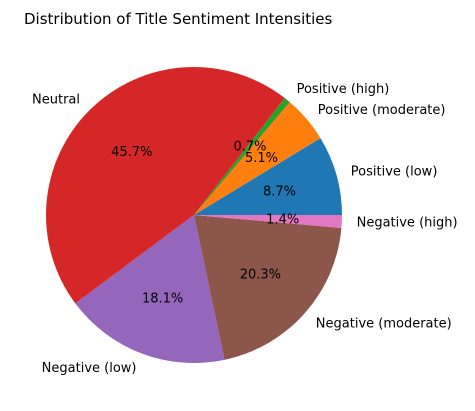 The width and height of the screenshot is (475, 411). I want to click on pie-slice-positive-high, so click(242, 156).